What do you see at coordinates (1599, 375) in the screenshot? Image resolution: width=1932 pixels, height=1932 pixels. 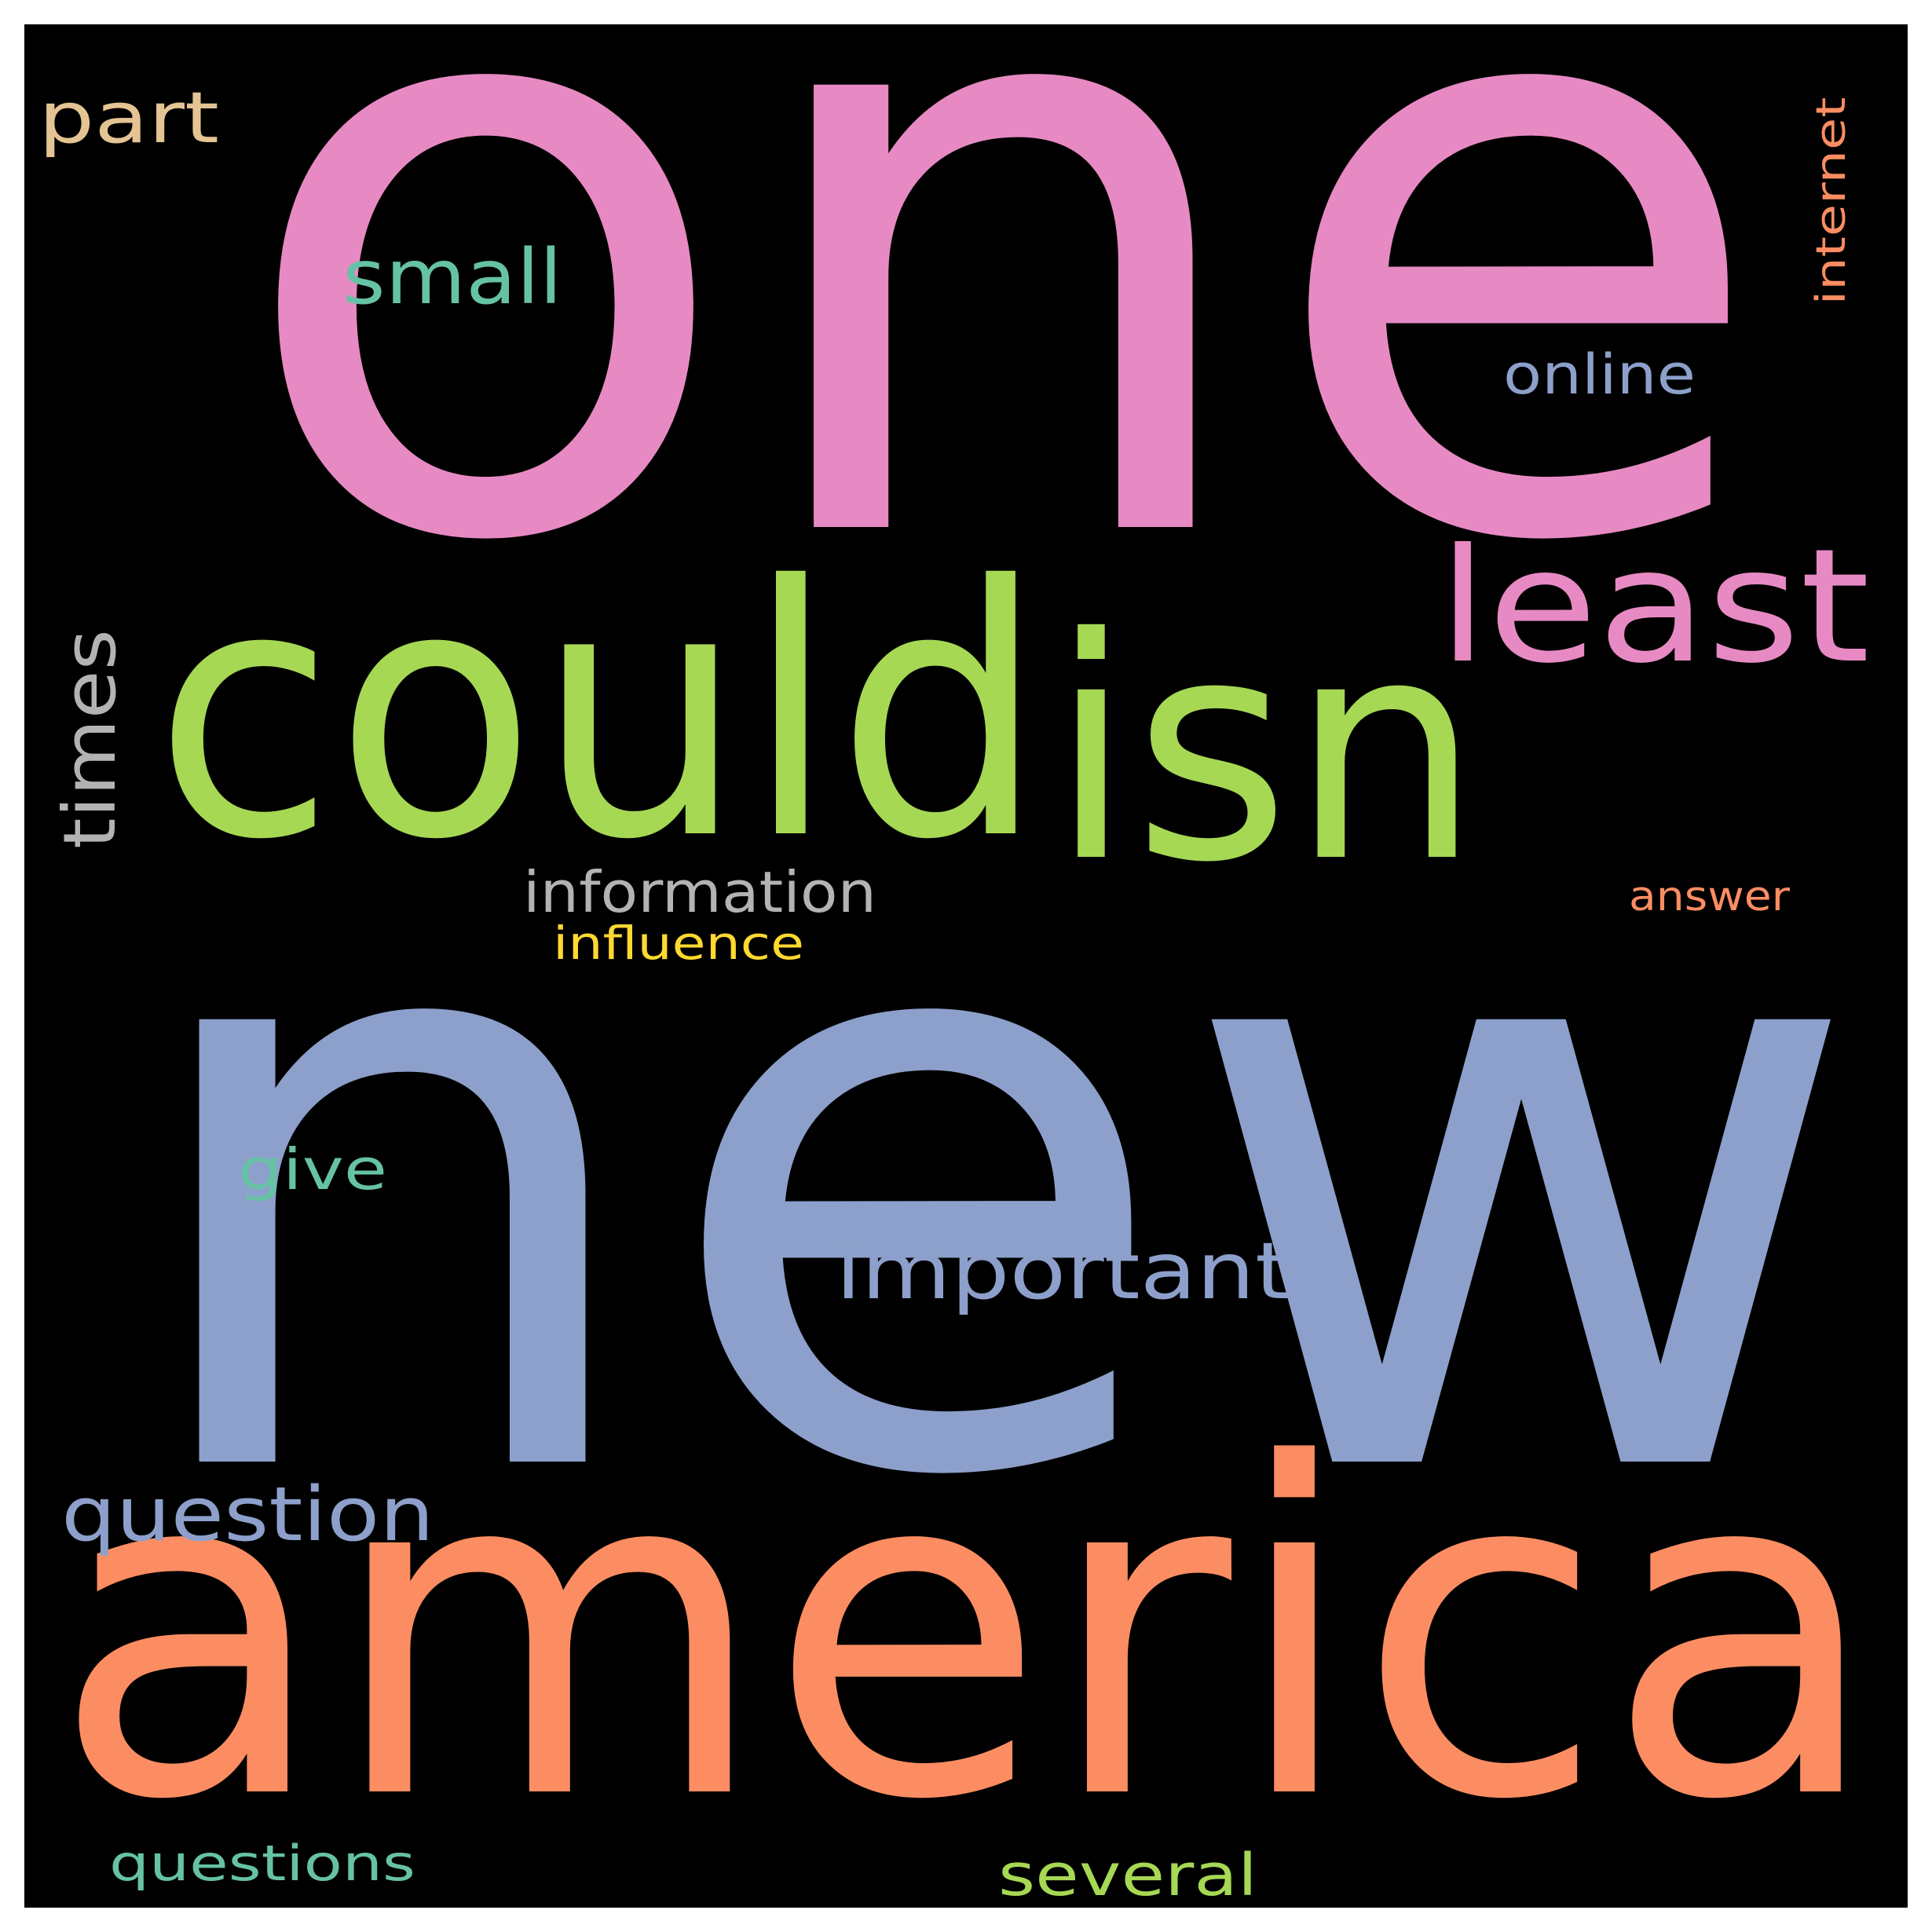 I see `word-online: online` at bounding box center [1599, 375].